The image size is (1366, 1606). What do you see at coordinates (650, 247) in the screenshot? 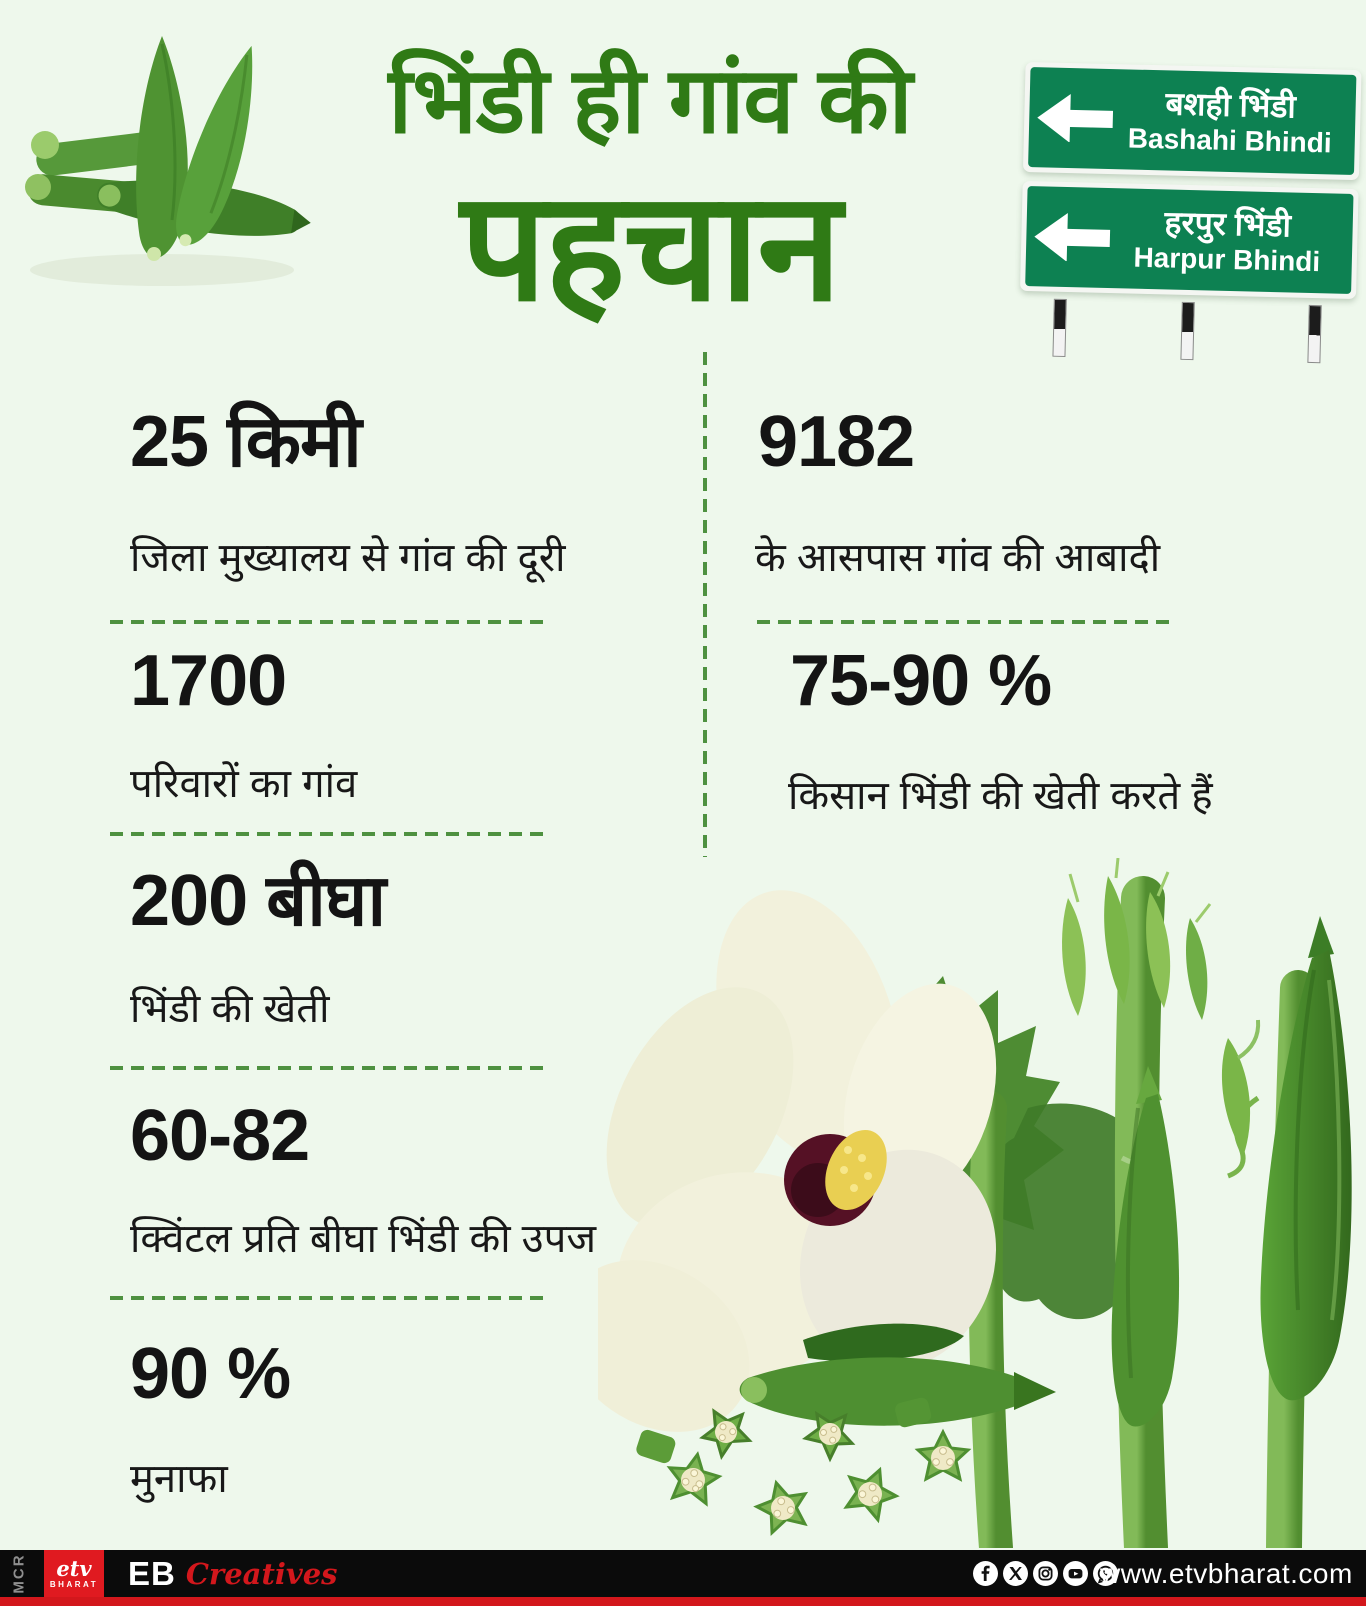
I see `page-title-line2: पहचान` at bounding box center [650, 247].